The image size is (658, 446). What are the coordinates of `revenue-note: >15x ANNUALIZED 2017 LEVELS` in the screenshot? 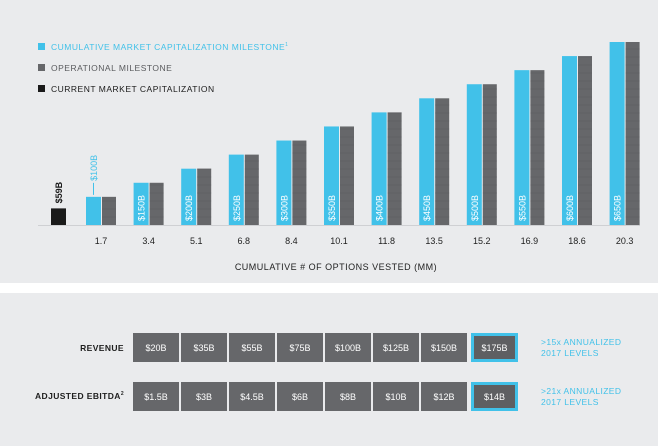 It's located at (581, 348).